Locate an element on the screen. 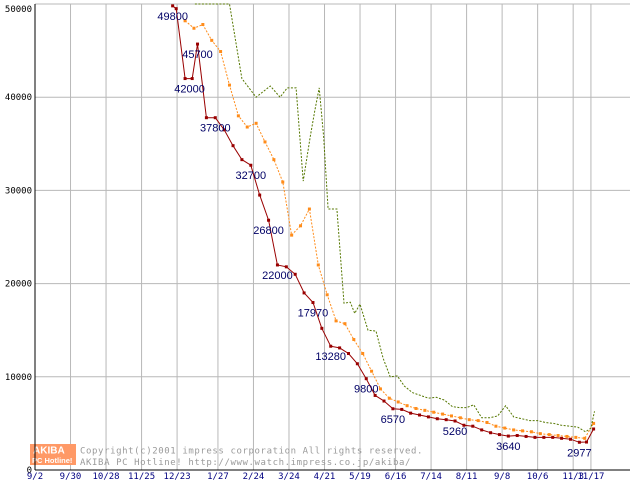 Image resolution: width=640 pixels, height=480 pixels. data-label: 26800 is located at coordinates (268, 231).